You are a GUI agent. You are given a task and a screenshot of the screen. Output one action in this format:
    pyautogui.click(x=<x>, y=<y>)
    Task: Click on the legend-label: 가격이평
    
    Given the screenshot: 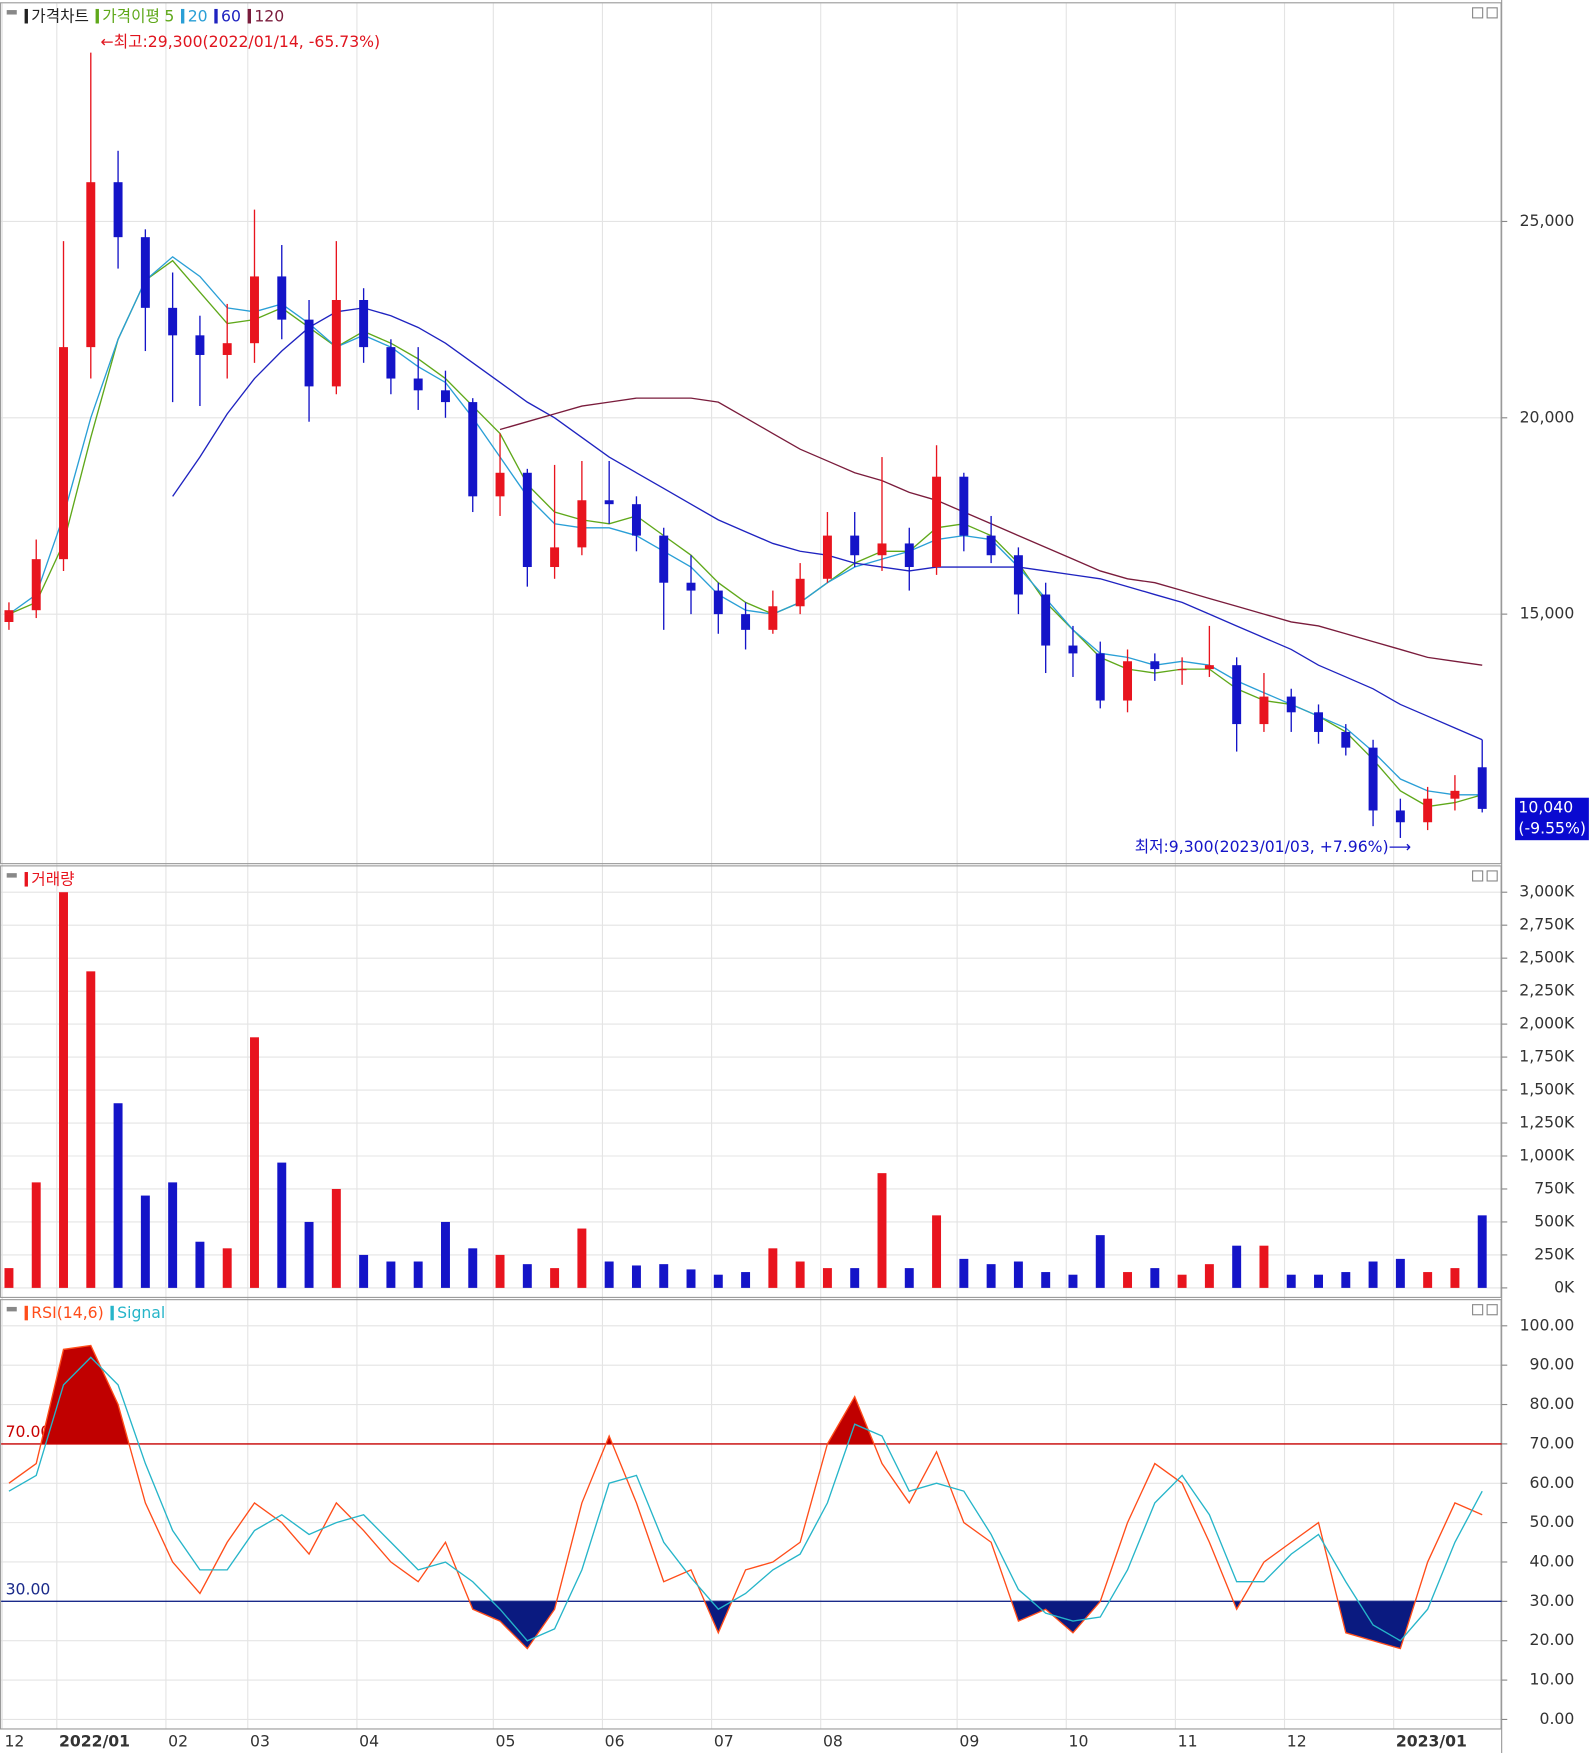 What is the action you would take?
    pyautogui.click(x=131, y=15)
    